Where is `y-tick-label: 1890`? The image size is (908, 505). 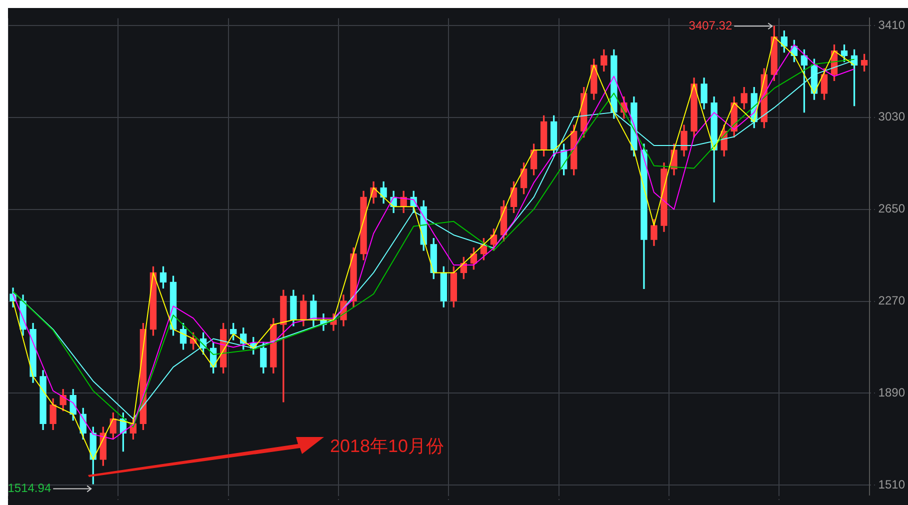
y-tick-label: 1890 is located at coordinates (892, 393).